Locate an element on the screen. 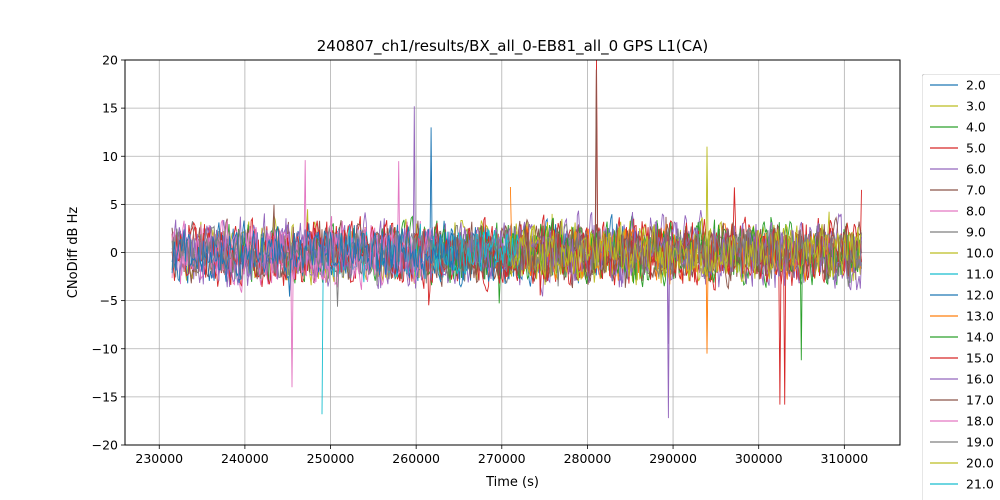  legend-label: 13.0 is located at coordinates (980, 316).